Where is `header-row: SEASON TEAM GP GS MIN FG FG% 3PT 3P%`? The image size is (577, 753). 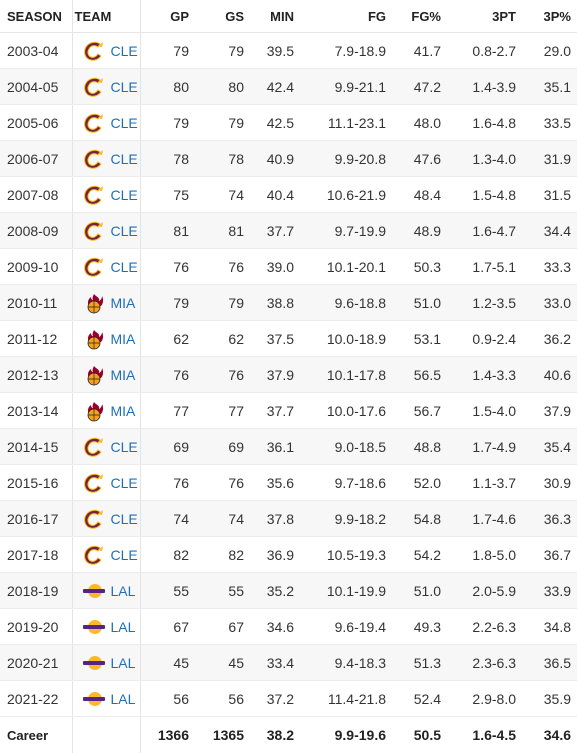
header-row: SEASON TEAM GP GS MIN FG FG% 3PT 3P% is located at coordinates (288, 16).